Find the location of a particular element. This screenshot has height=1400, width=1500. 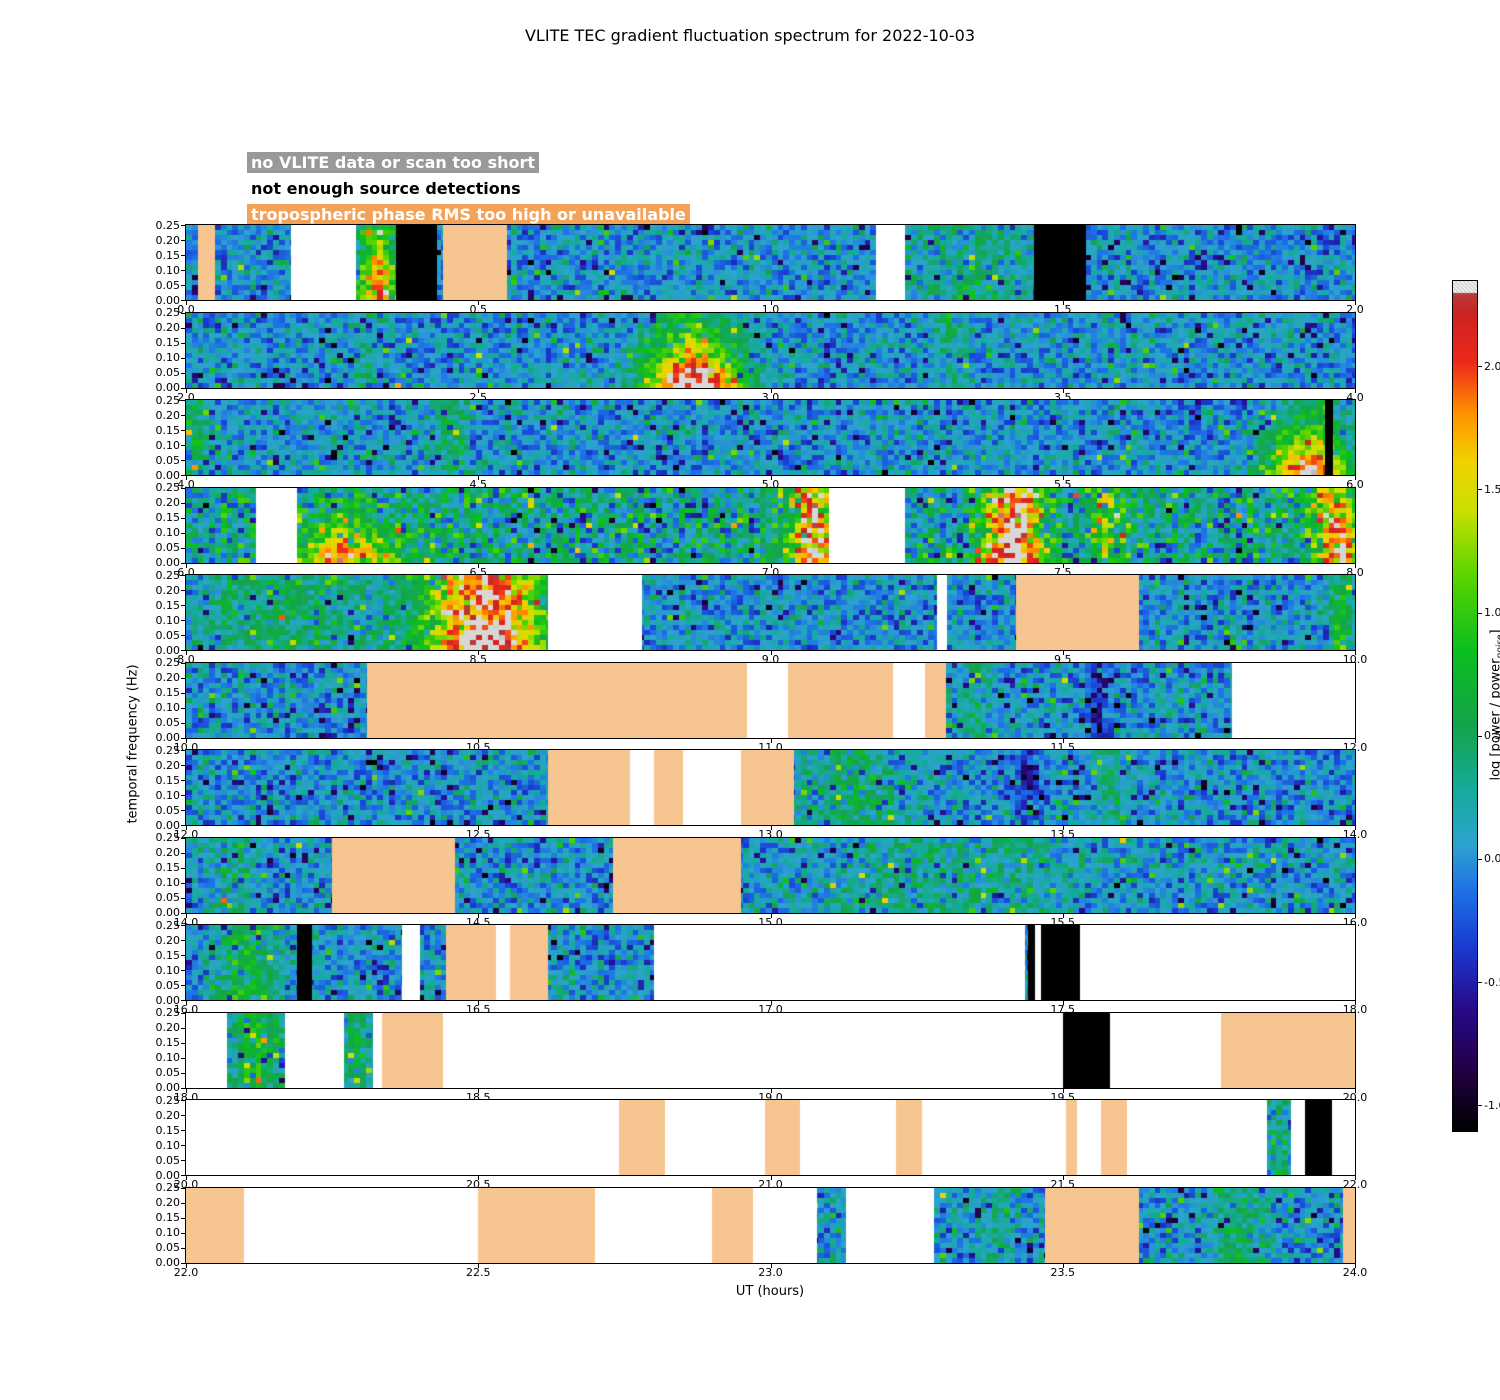

colorbar-tick-label: 1.0 is located at coordinates (1492, 613).